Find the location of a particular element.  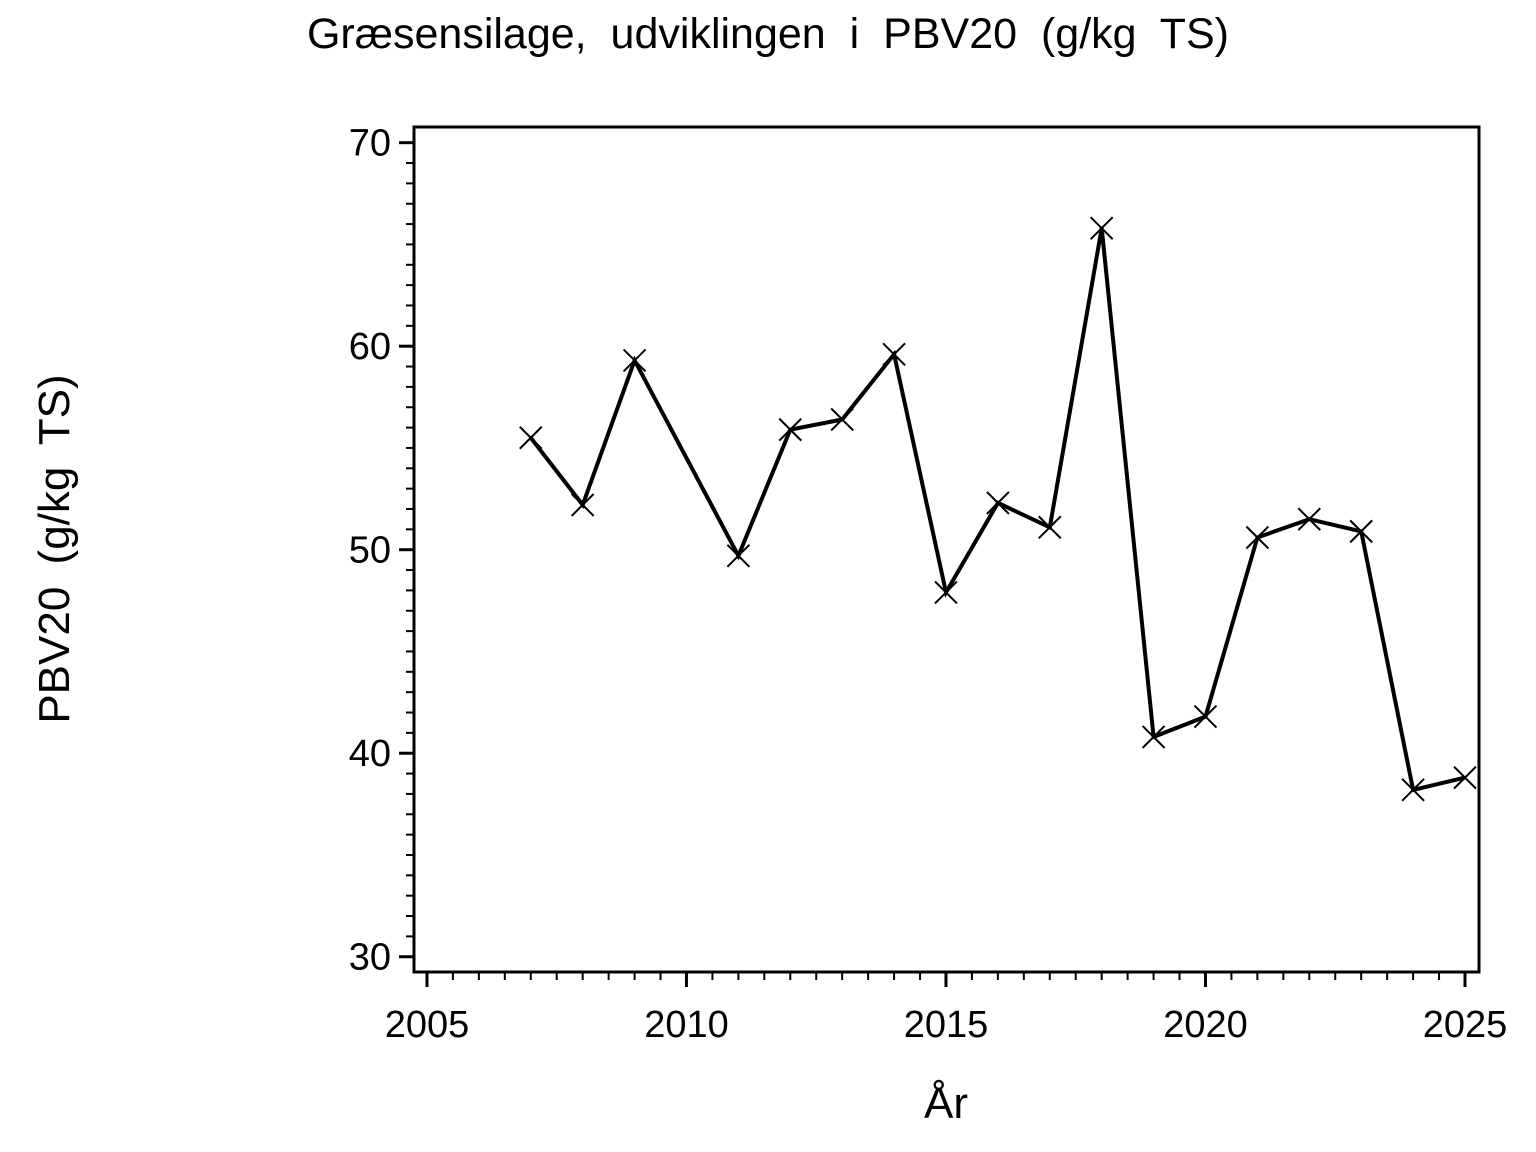

y-tick-label: 60 is located at coordinates (370, 347).